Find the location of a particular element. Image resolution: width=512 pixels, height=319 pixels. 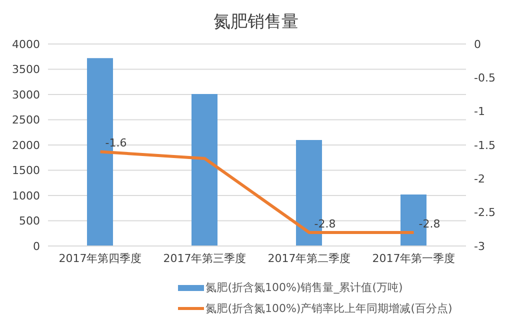

y-tick-label: 0 is located at coordinates (36, 246).